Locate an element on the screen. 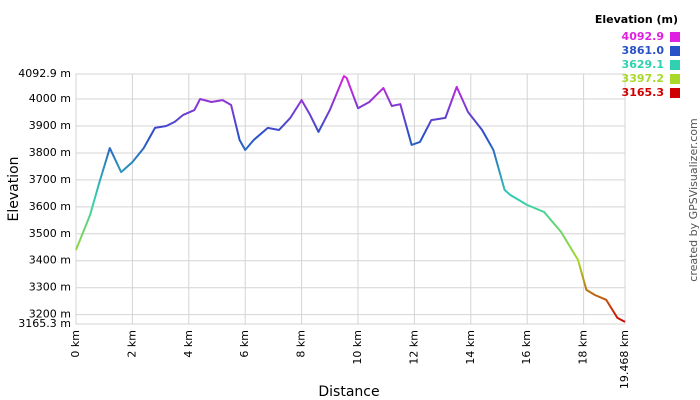 This screenshot has height=400, width=700. credit: created by GPSVisualizer.com is located at coordinates (693, 199).